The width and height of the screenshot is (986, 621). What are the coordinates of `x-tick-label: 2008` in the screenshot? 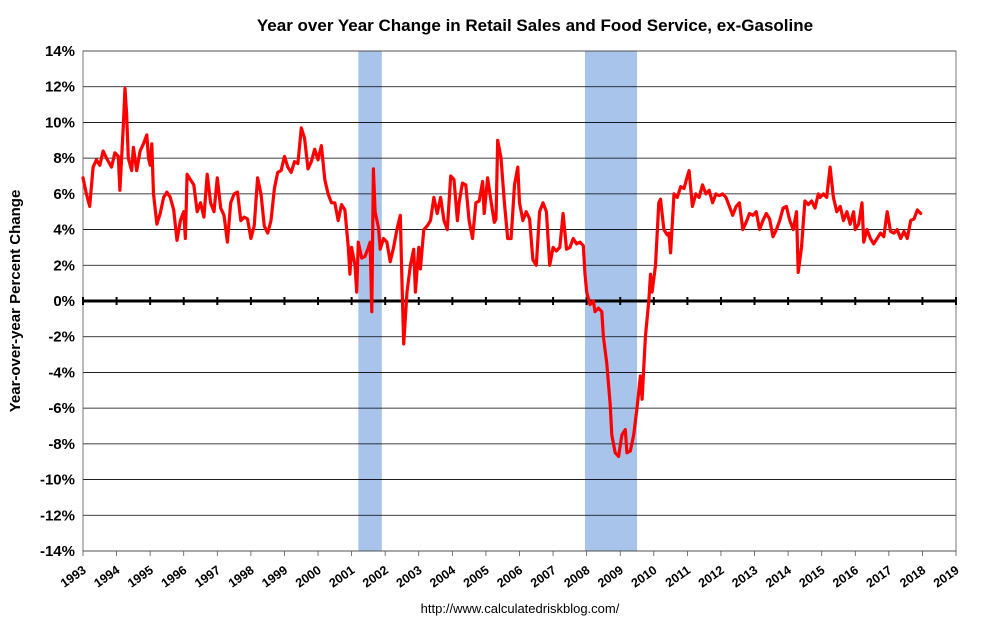 It's located at (577, 576).